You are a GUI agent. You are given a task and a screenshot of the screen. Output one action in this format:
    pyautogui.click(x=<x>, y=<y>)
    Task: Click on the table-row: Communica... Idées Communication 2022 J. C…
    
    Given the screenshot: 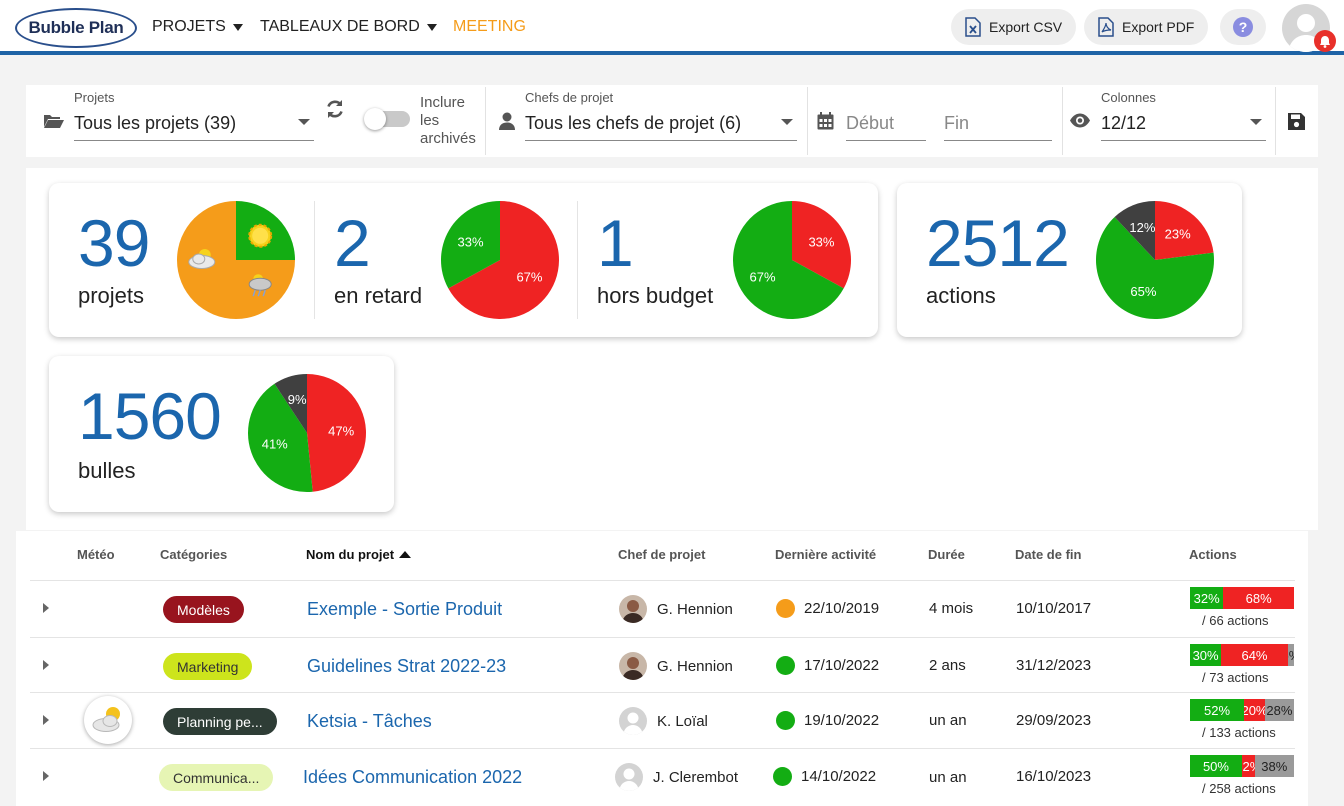 What is the action you would take?
    pyautogui.click(x=662, y=776)
    